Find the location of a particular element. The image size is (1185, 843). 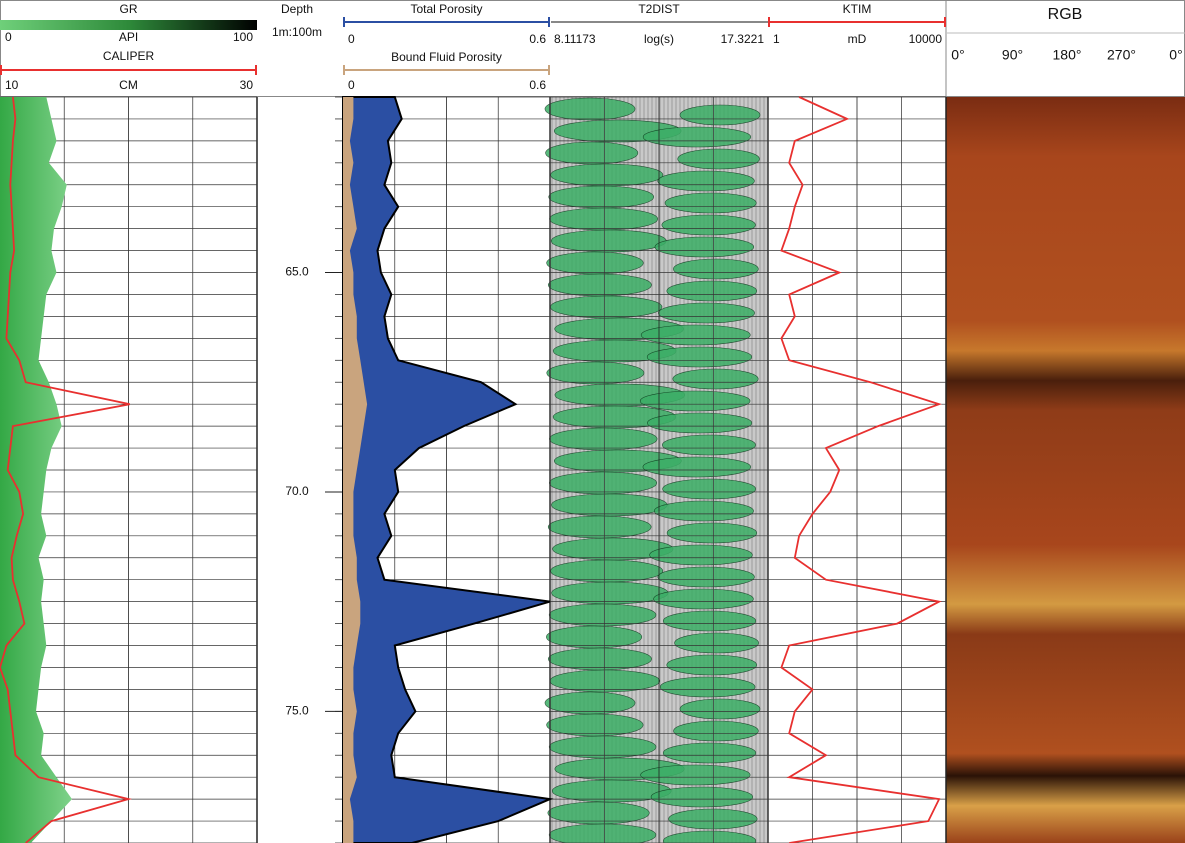

depth-label: 70.0 is located at coordinates (297, 491).